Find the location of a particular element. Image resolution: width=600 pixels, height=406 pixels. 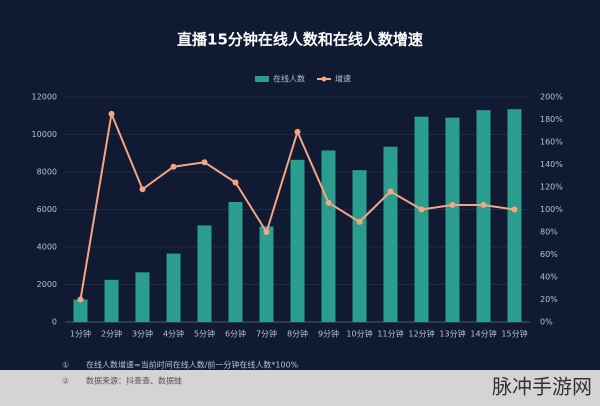

note-text: 在线人数增速=当前时间在线人数/前一分钟在线人数*100% is located at coordinates (192, 365).